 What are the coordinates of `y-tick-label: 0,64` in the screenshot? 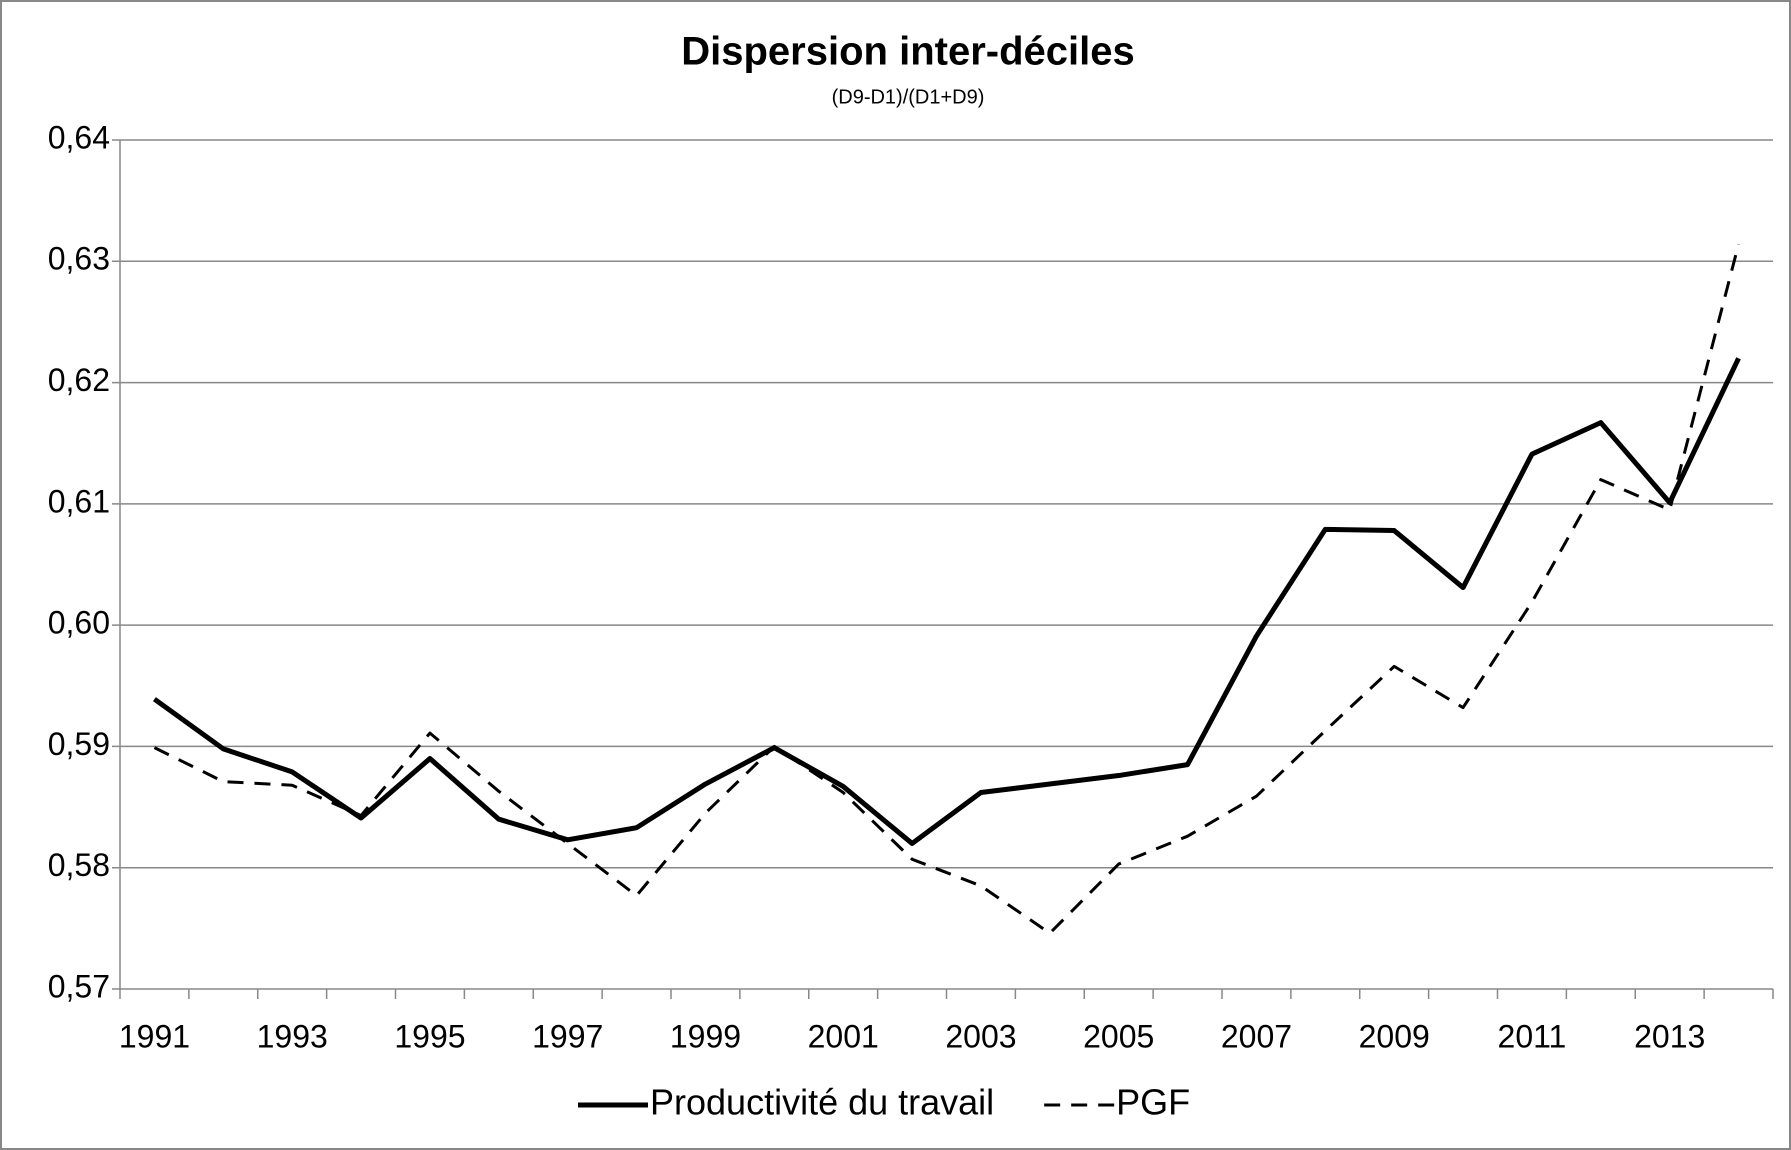 It's located at (79, 137).